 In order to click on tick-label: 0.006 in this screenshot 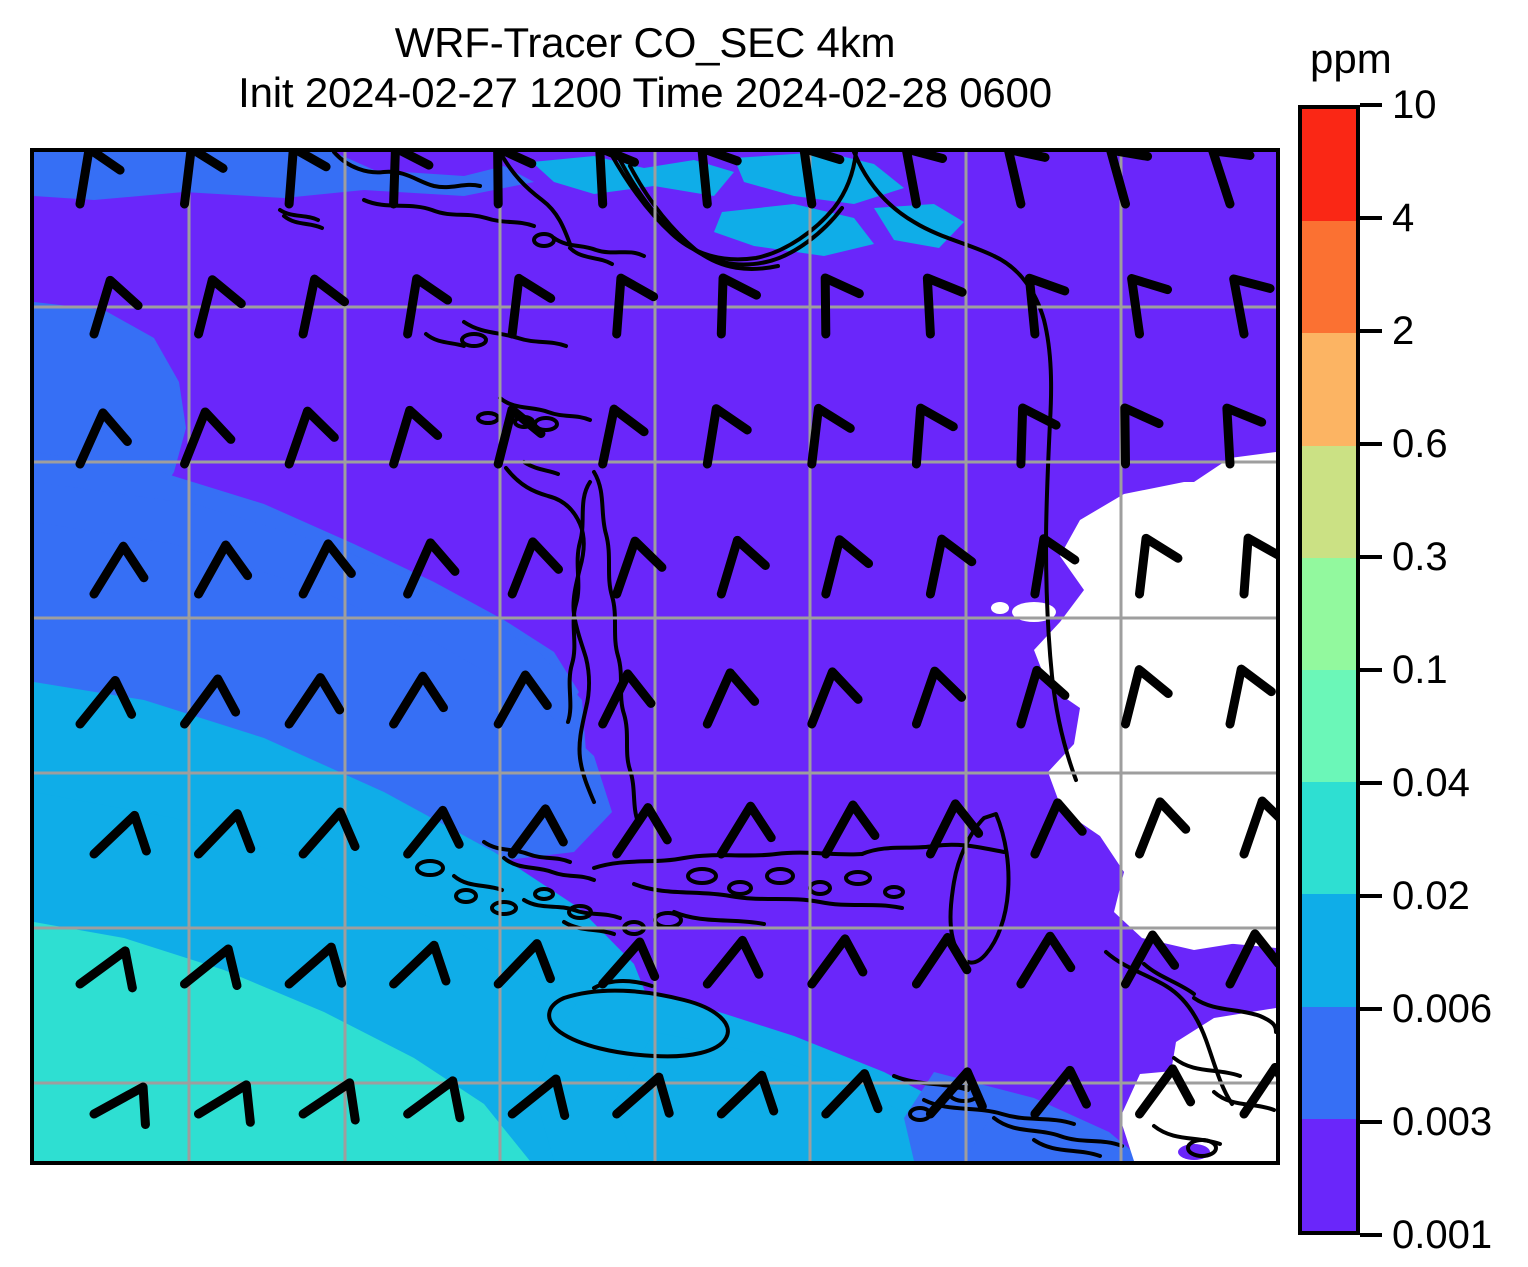, I will do `click(1442, 1009)`.